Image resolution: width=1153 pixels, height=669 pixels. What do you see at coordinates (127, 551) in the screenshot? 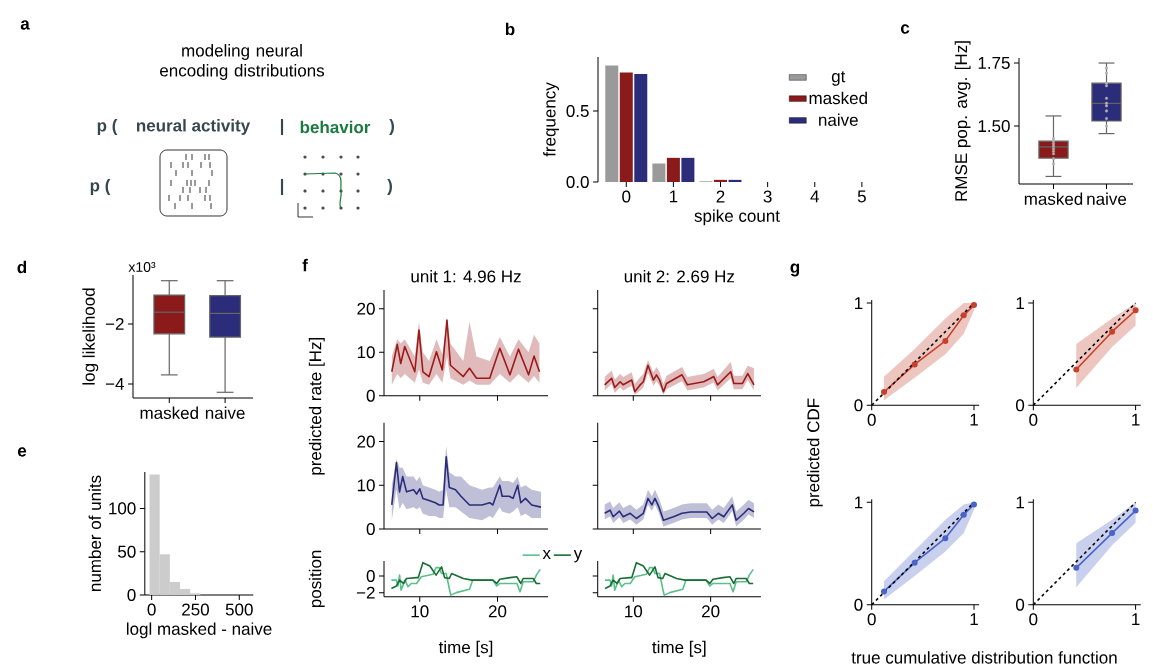
I see `y-tick-label: 50` at bounding box center [127, 551].